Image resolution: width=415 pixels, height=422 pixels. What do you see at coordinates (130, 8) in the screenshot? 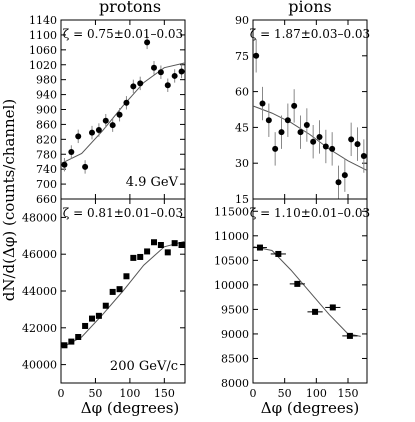
I see `protons-column-title: protons` at bounding box center [130, 8].